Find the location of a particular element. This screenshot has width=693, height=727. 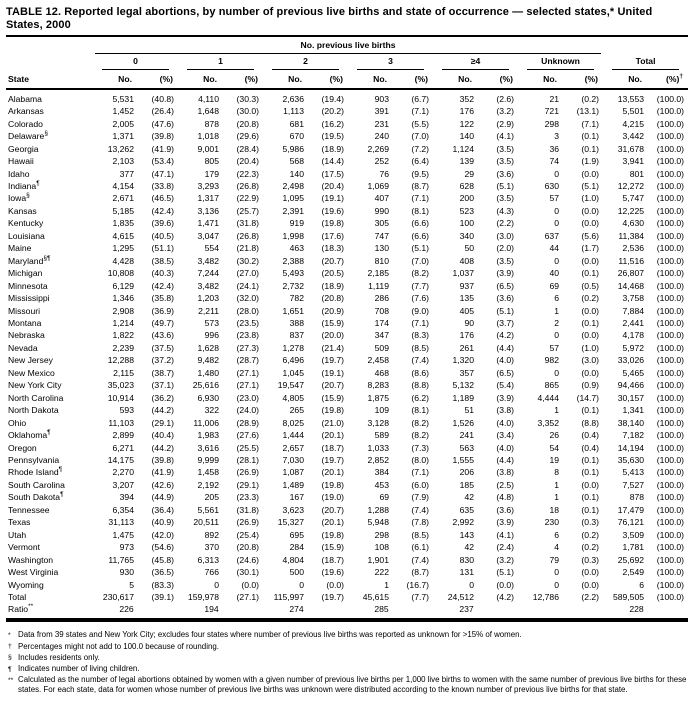

count-cell: 19 is located at coordinates (554, 460).